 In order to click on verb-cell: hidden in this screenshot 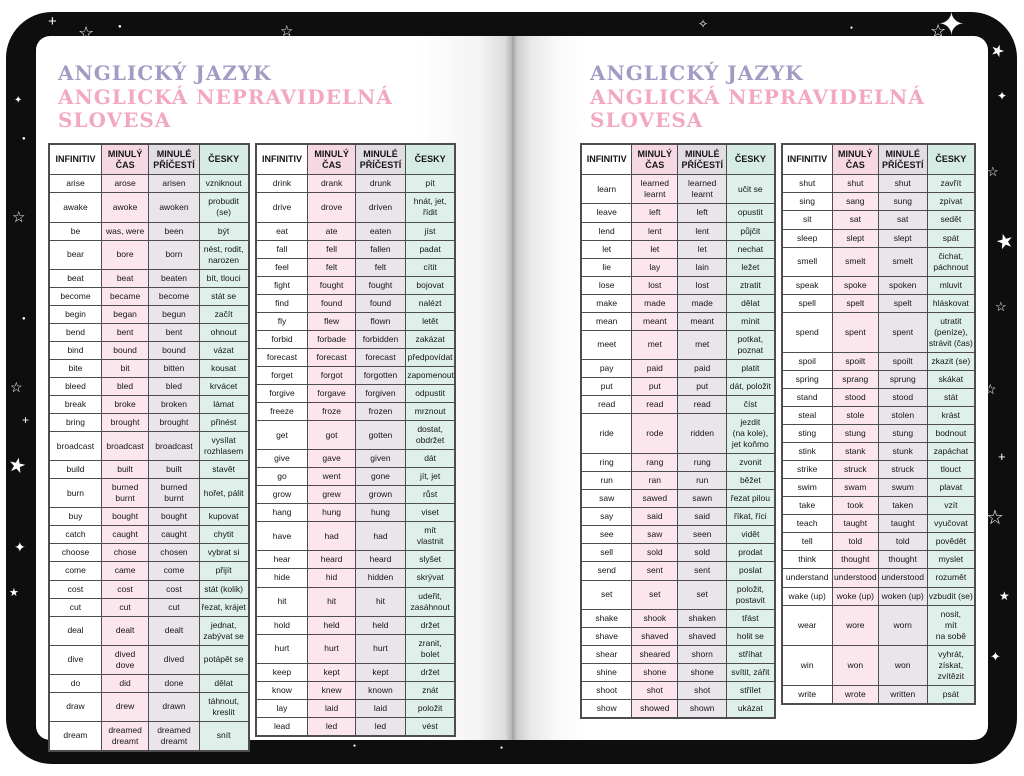, I will do `click(380, 578)`.